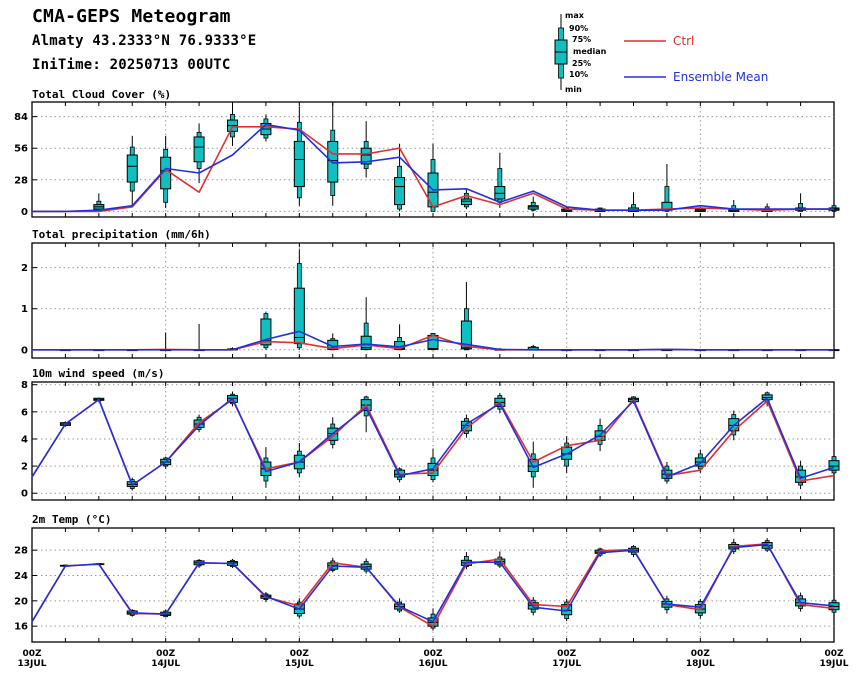  What do you see at coordinates (24, 412) in the screenshot?
I see `y-tick-label: 6` at bounding box center [24, 412].